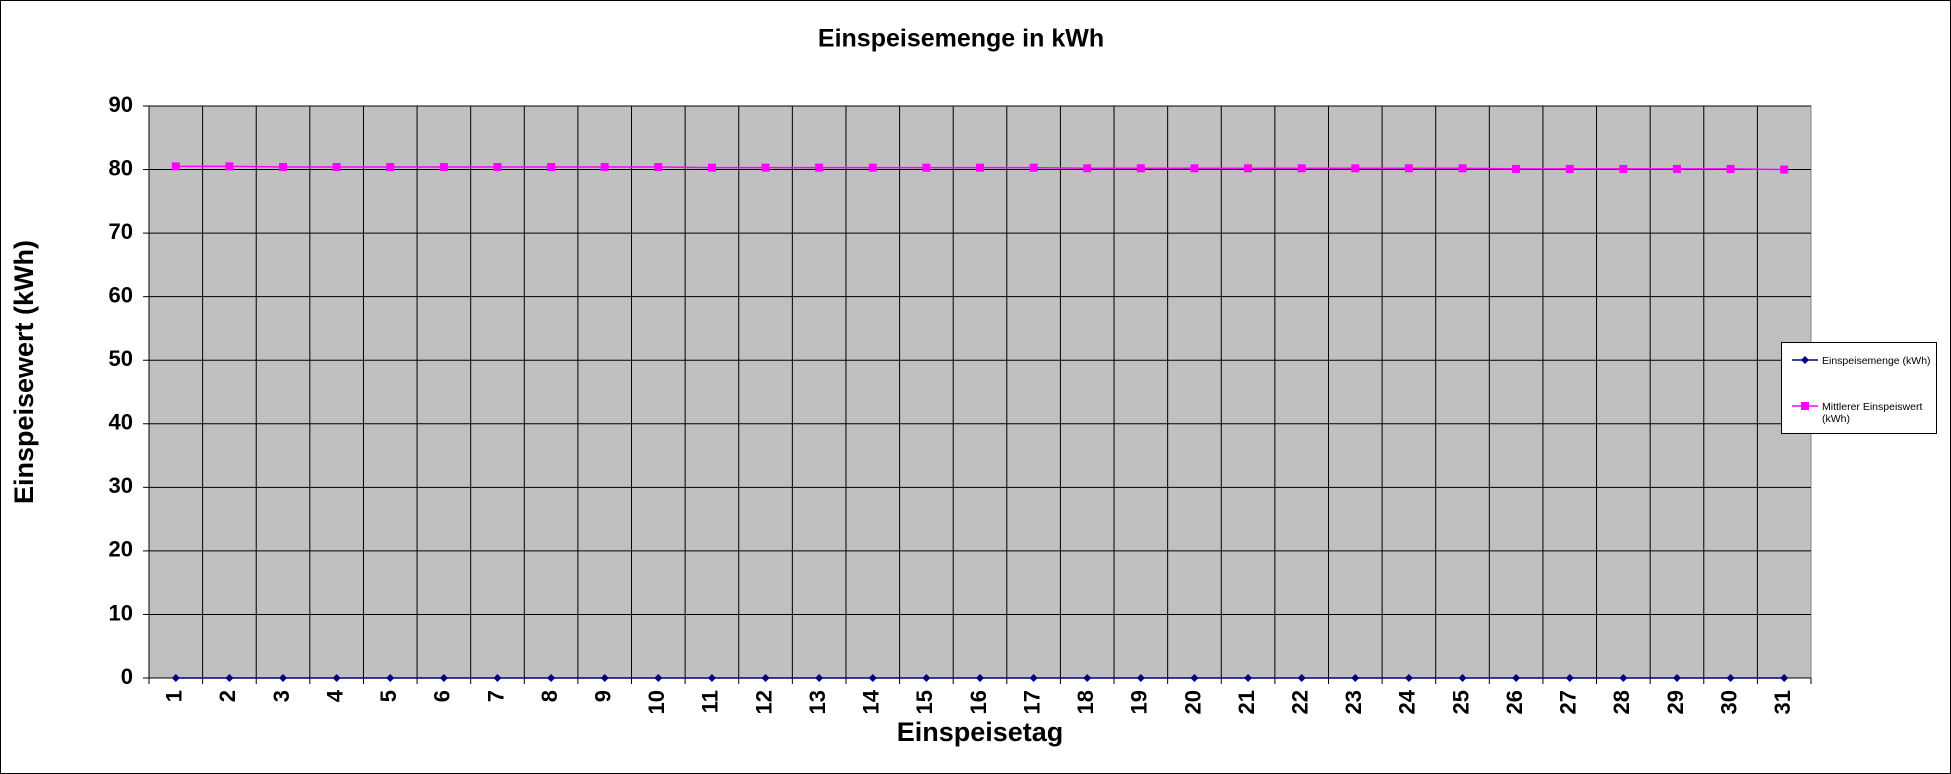  What do you see at coordinates (1353, 702) in the screenshot?
I see `x-tick-label: 23` at bounding box center [1353, 702].